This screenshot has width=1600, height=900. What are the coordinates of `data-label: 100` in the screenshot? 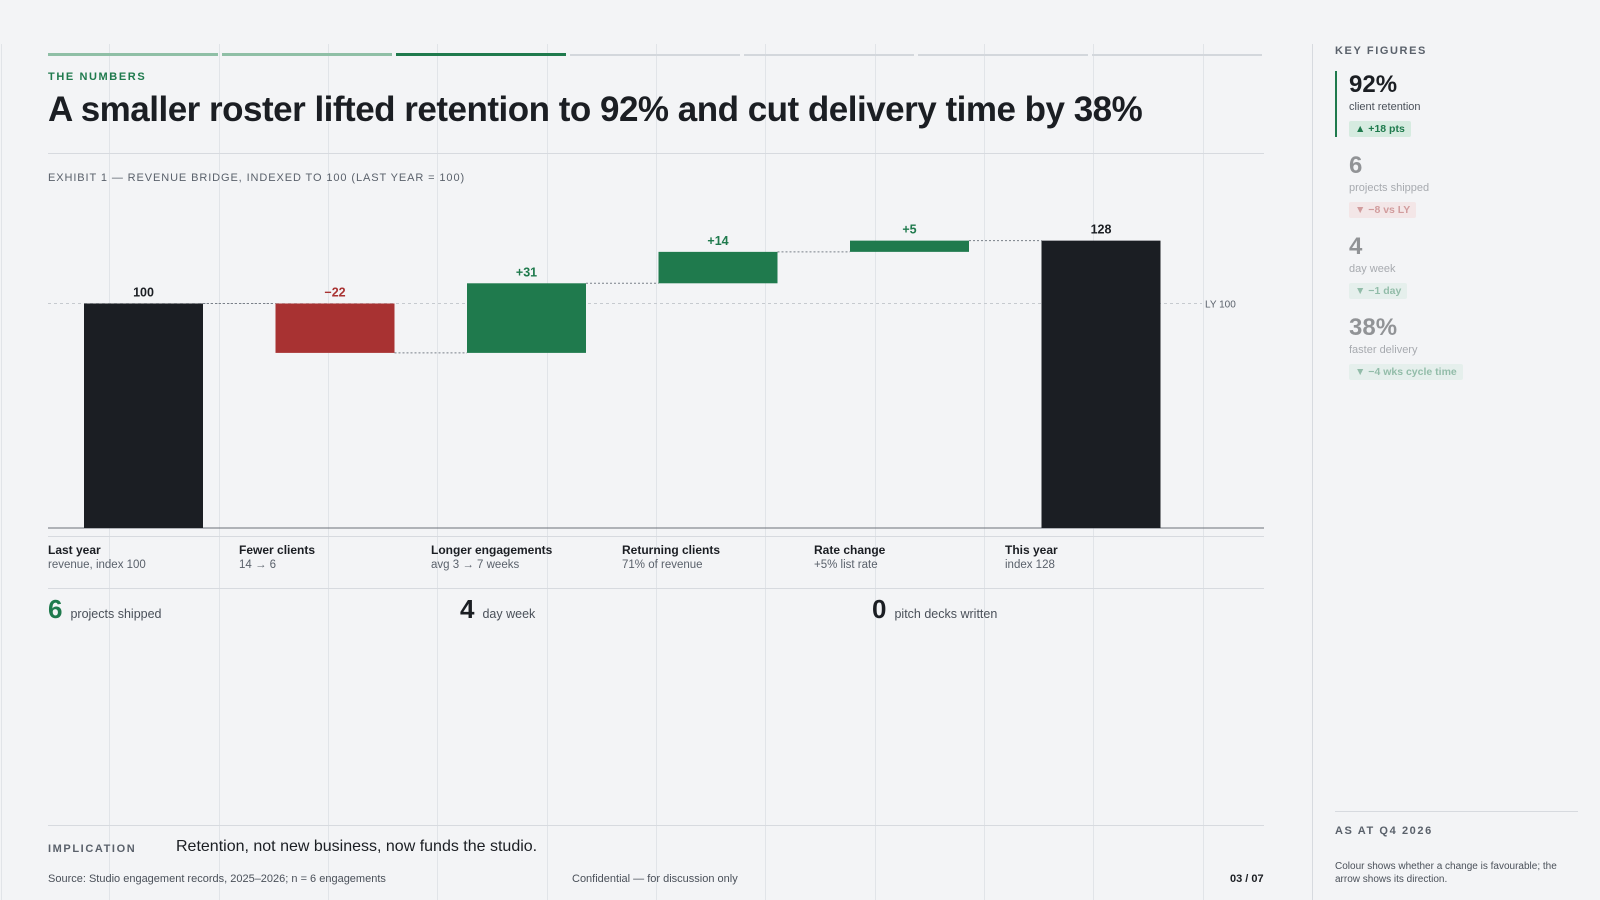 It's located at (143, 293).